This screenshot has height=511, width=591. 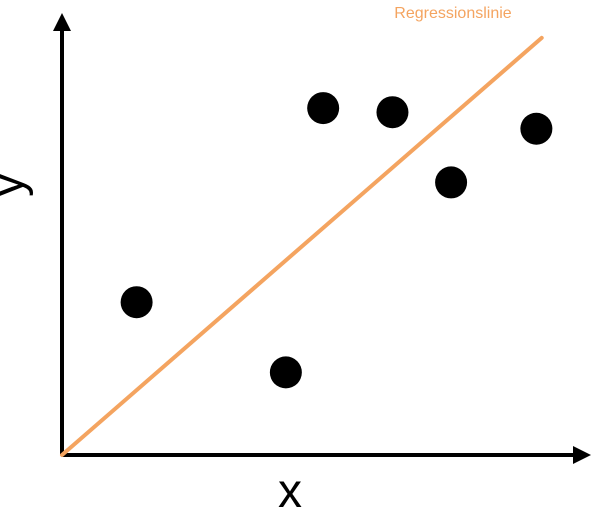 I want to click on regression-line-label: Regressionslinie, so click(x=452, y=13).